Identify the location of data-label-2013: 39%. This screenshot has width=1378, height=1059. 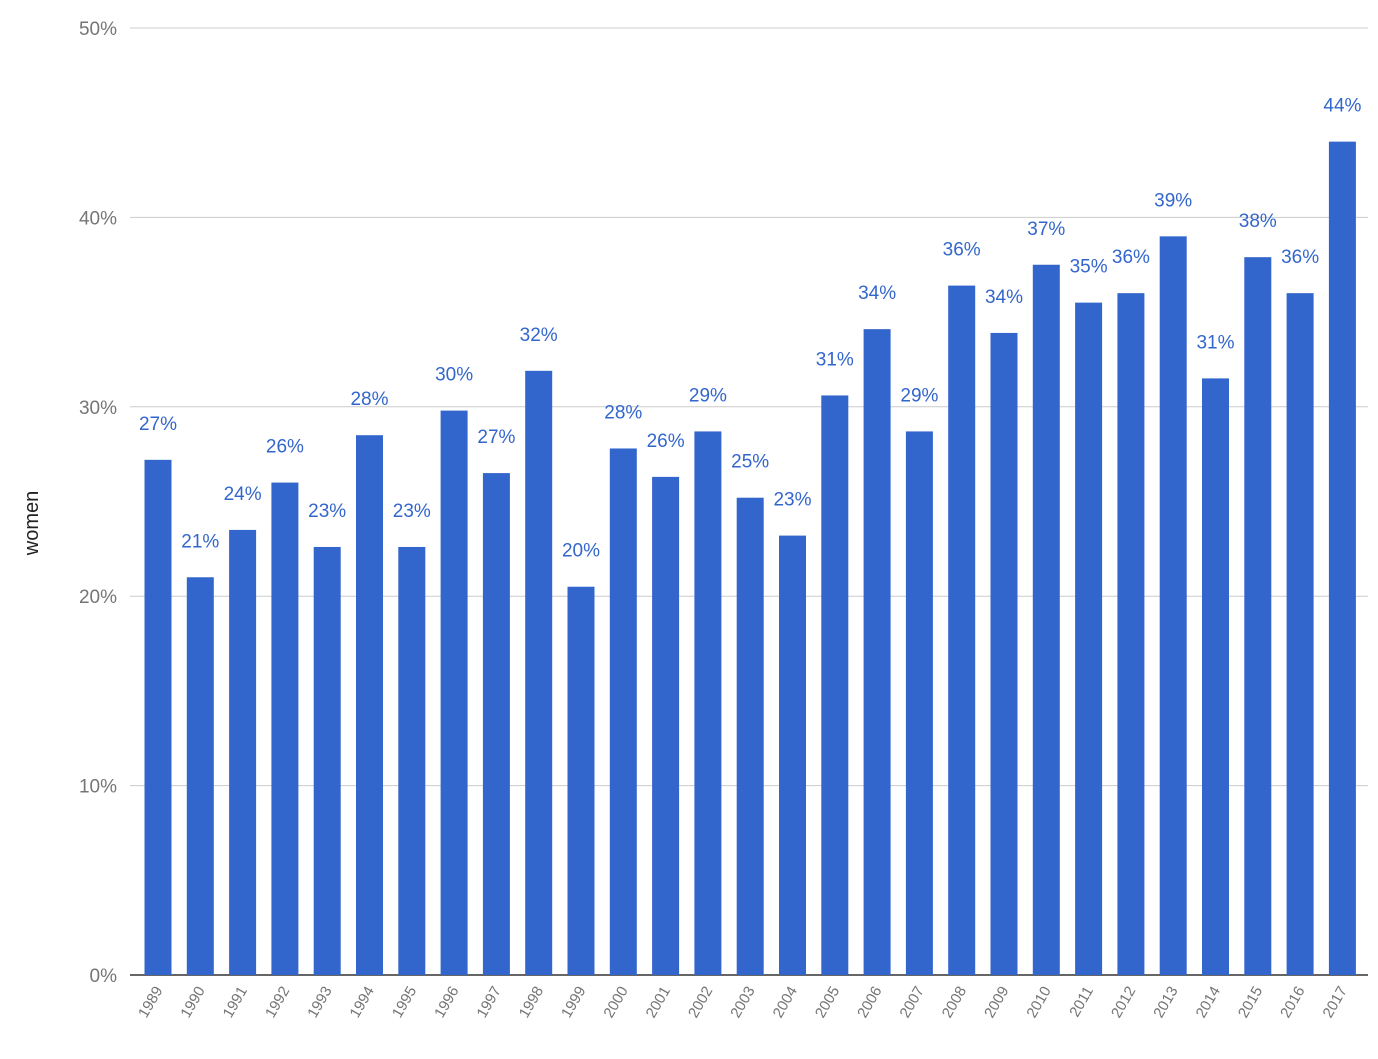
(1173, 200).